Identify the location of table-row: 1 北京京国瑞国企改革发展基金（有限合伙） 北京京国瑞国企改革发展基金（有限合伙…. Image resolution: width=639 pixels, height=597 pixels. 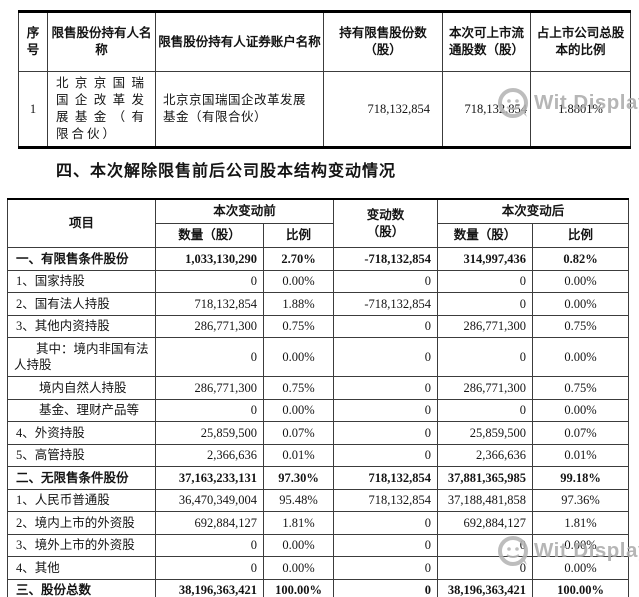
(324, 109).